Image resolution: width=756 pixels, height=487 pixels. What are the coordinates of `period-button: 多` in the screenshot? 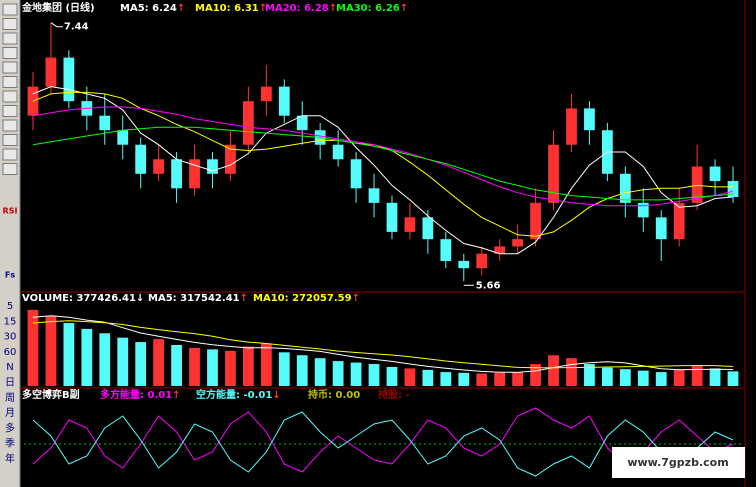 It's located at (10, 427).